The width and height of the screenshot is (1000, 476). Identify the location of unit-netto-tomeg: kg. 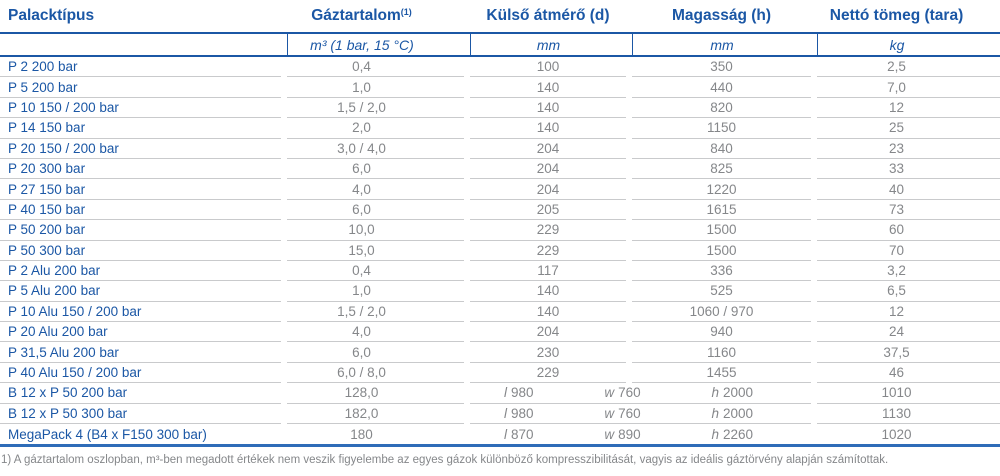
(908, 44).